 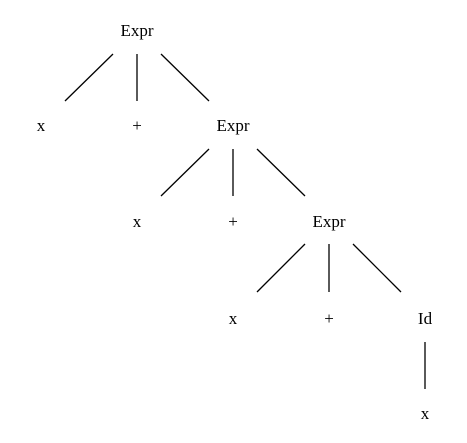 I want to click on node-plus-level3: +, so click(x=329, y=318).